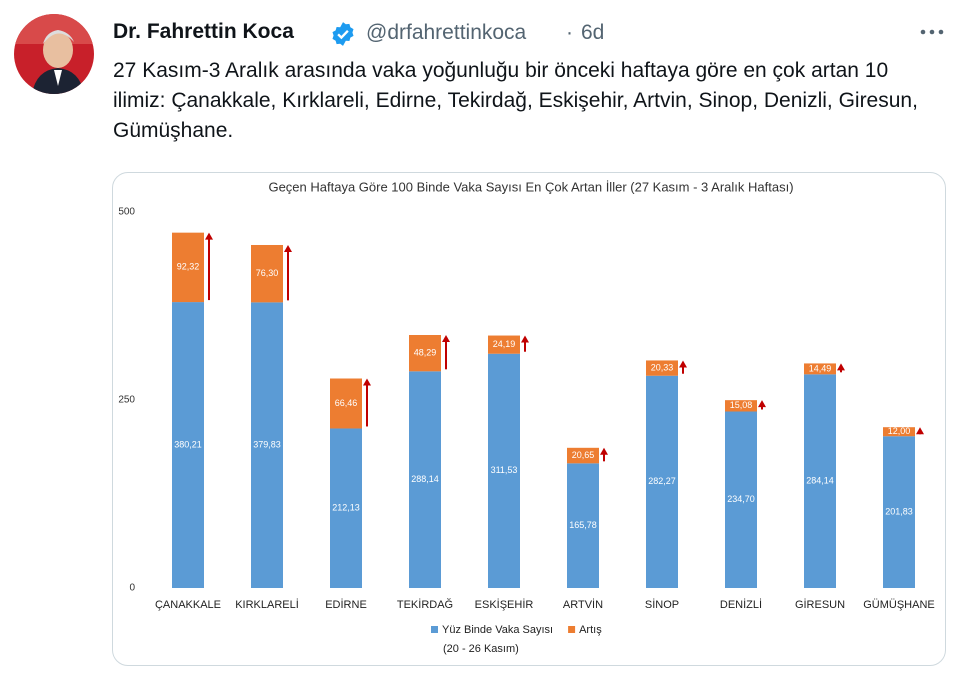 The image size is (976, 682). I want to click on value-label: 288,14, so click(425, 479).